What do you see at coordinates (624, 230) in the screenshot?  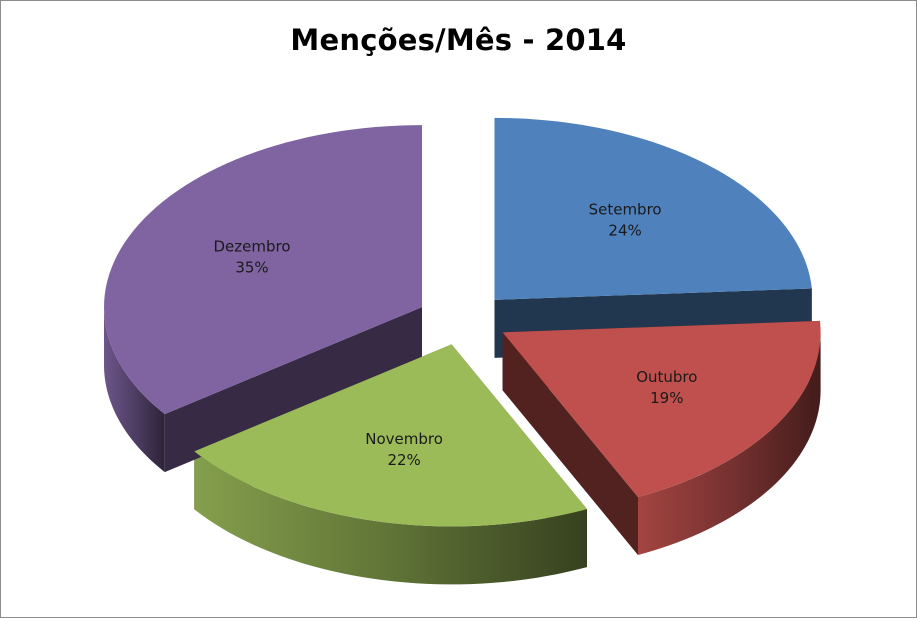 I see `slice-setembro-percent: 24%` at bounding box center [624, 230].